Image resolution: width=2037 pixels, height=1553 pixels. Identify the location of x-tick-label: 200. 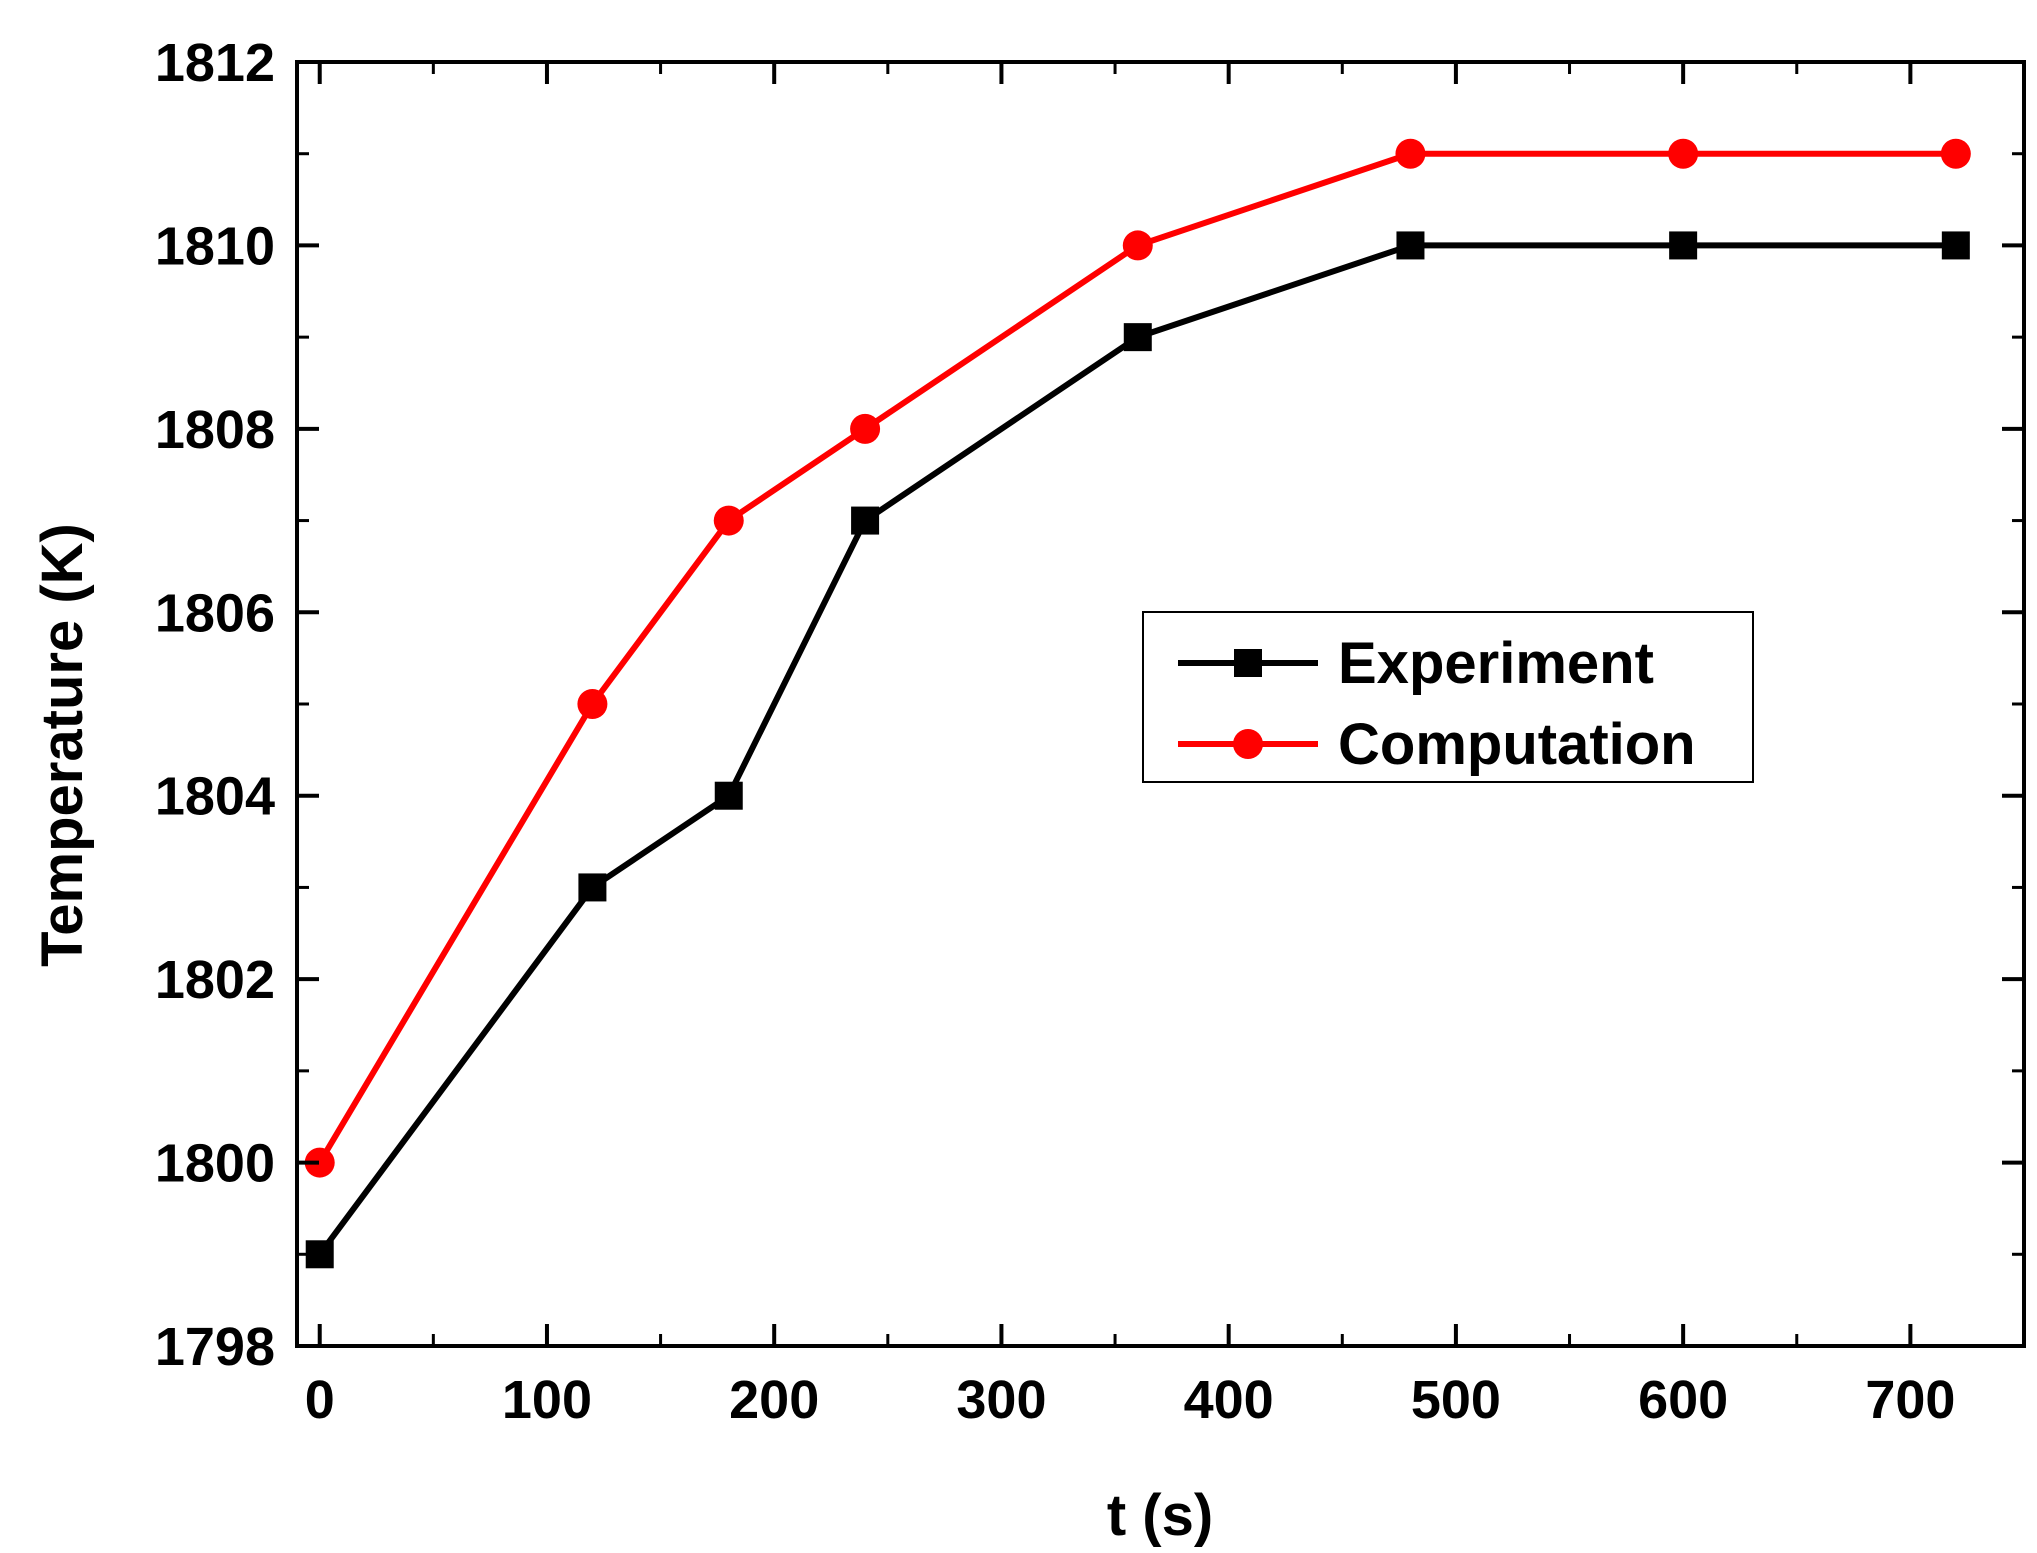
(774, 1400).